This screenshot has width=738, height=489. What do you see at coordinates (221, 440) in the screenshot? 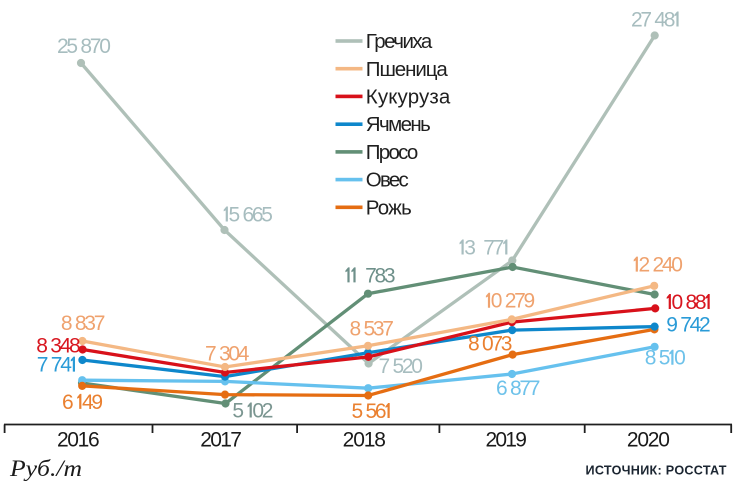
I see `svg-text: 2017` at bounding box center [221, 440].